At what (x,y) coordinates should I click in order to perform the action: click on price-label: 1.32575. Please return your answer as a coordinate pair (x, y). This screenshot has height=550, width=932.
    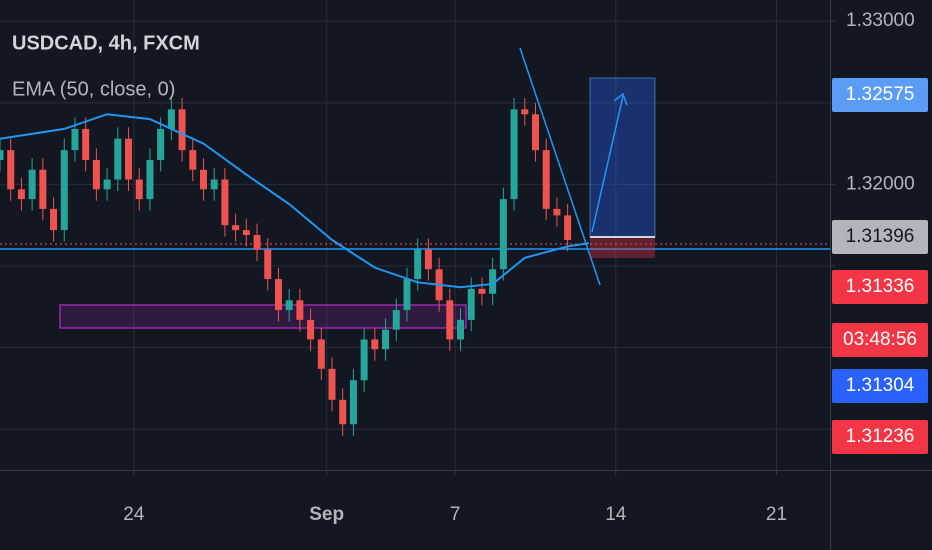
    Looking at the image, I should click on (880, 94).